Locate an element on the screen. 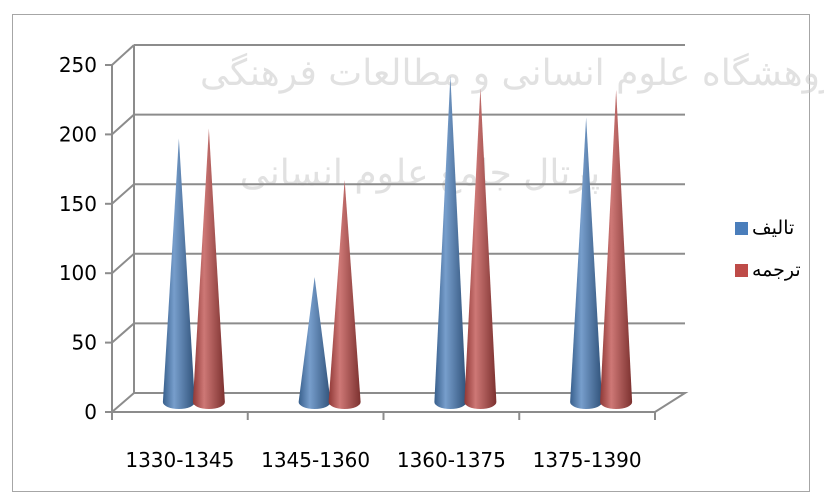 The height and width of the screenshot is (502, 824). y-tick-label: 200 is located at coordinates (78, 134).